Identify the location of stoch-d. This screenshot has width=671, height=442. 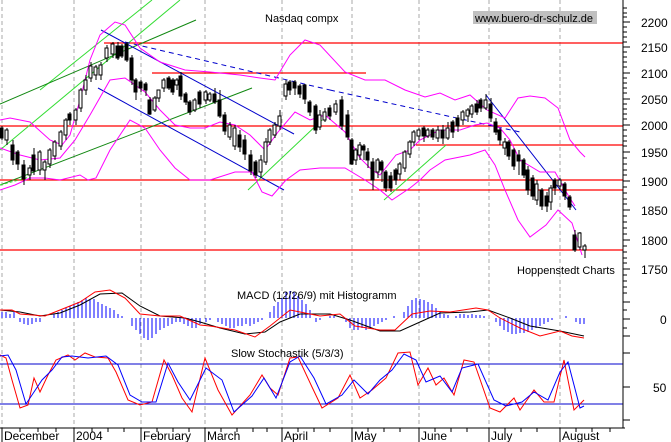
(292, 383).